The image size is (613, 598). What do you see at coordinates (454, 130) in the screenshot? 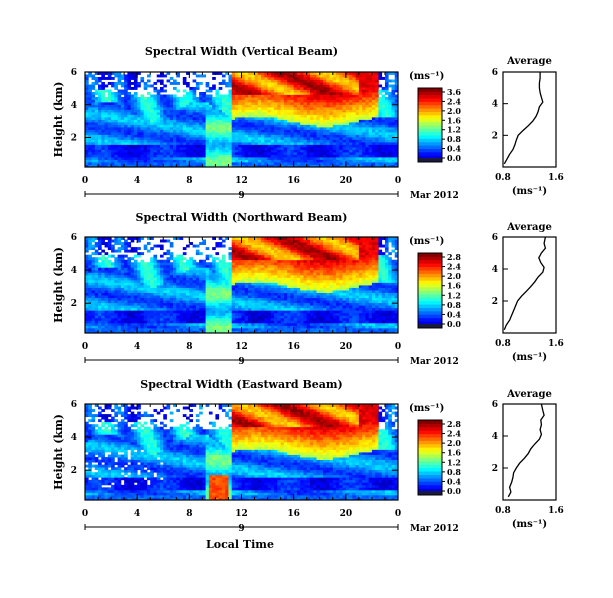
I see `colorbar-tick-label: 1.2` at bounding box center [454, 130].